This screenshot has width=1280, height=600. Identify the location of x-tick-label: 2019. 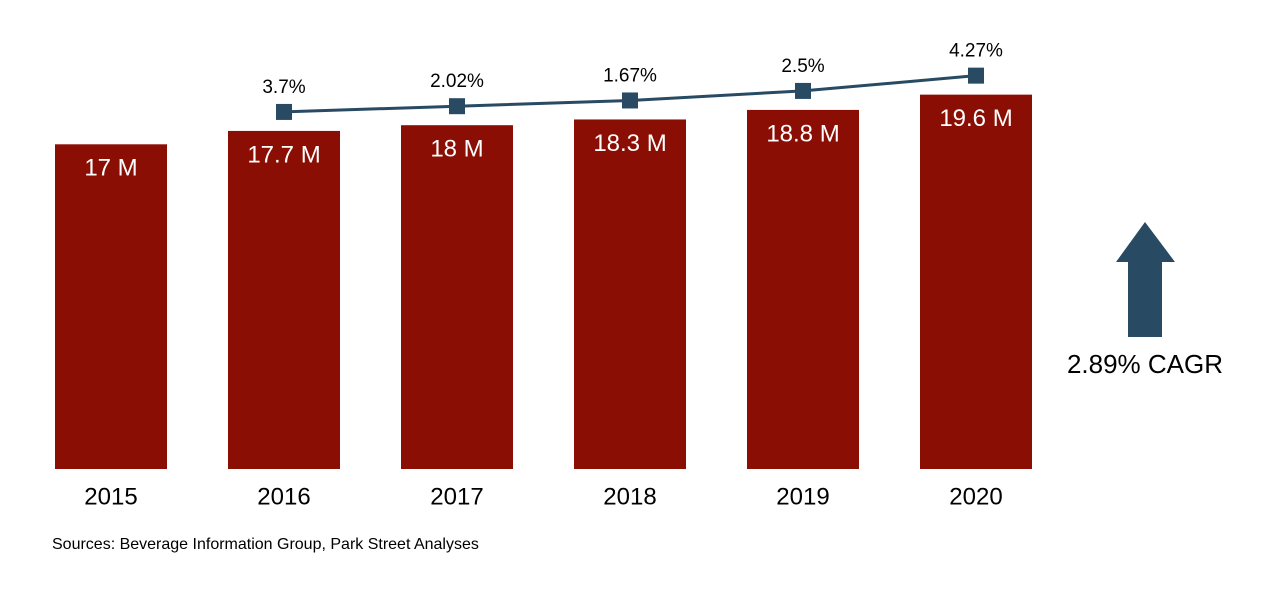
(802, 496).